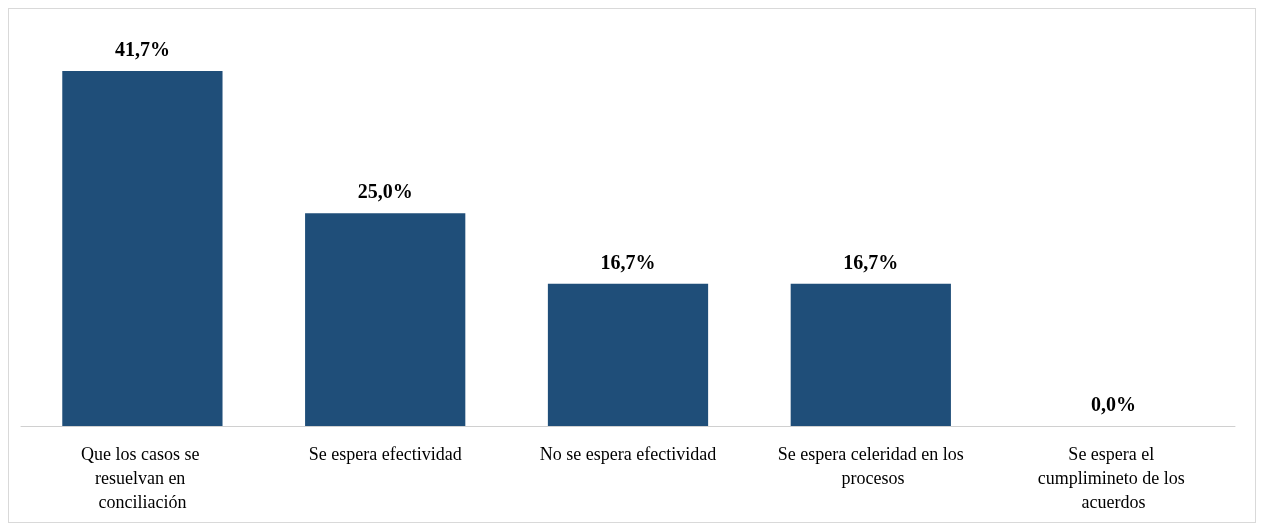  I want to click on x-tick-label: Se espera el cumplimineto de los acuerdos, so click(1113, 478).